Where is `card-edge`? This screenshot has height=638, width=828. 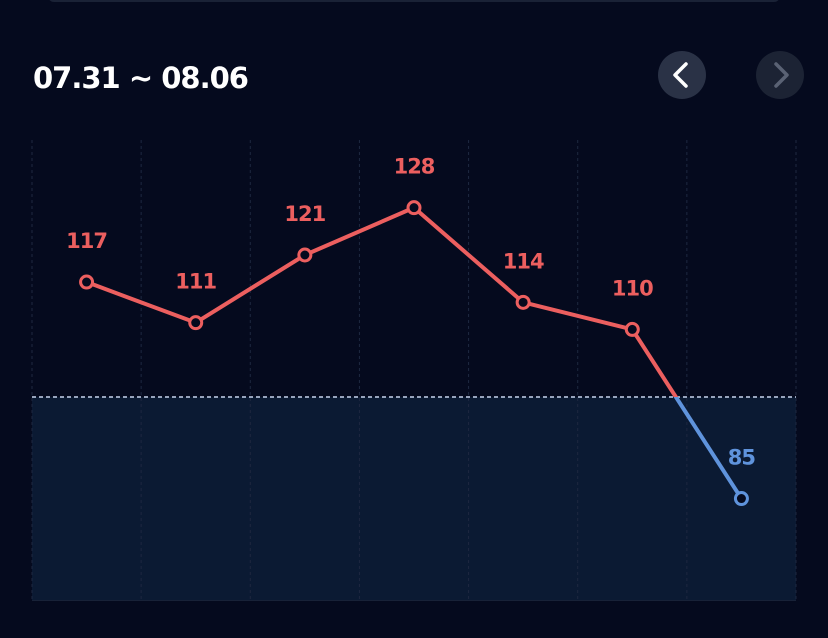 card-edge is located at coordinates (414, 1).